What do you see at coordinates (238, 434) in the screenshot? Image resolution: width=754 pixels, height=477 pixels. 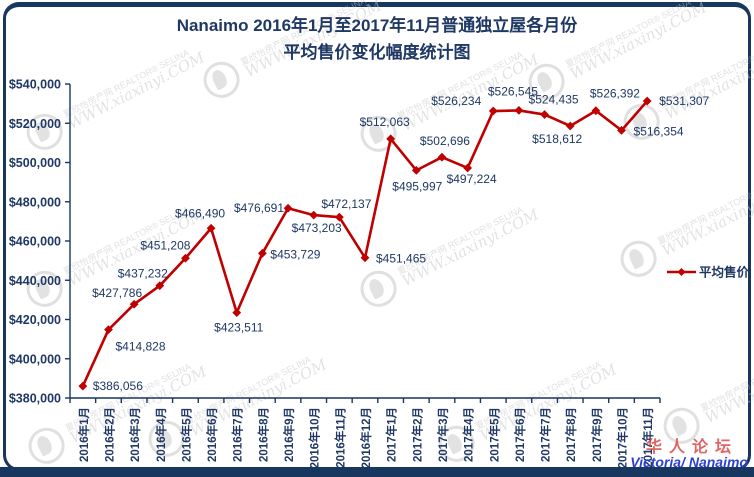 I see `x-tick-label: 2016年7月` at bounding box center [238, 434].